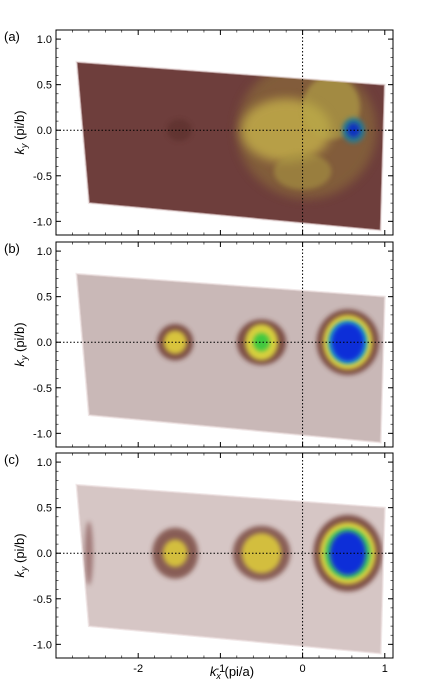 The width and height of the screenshot is (429, 686). Describe the element at coordinates (218, 676) in the screenshot. I see `x-axis-label-sub: x` at that location.